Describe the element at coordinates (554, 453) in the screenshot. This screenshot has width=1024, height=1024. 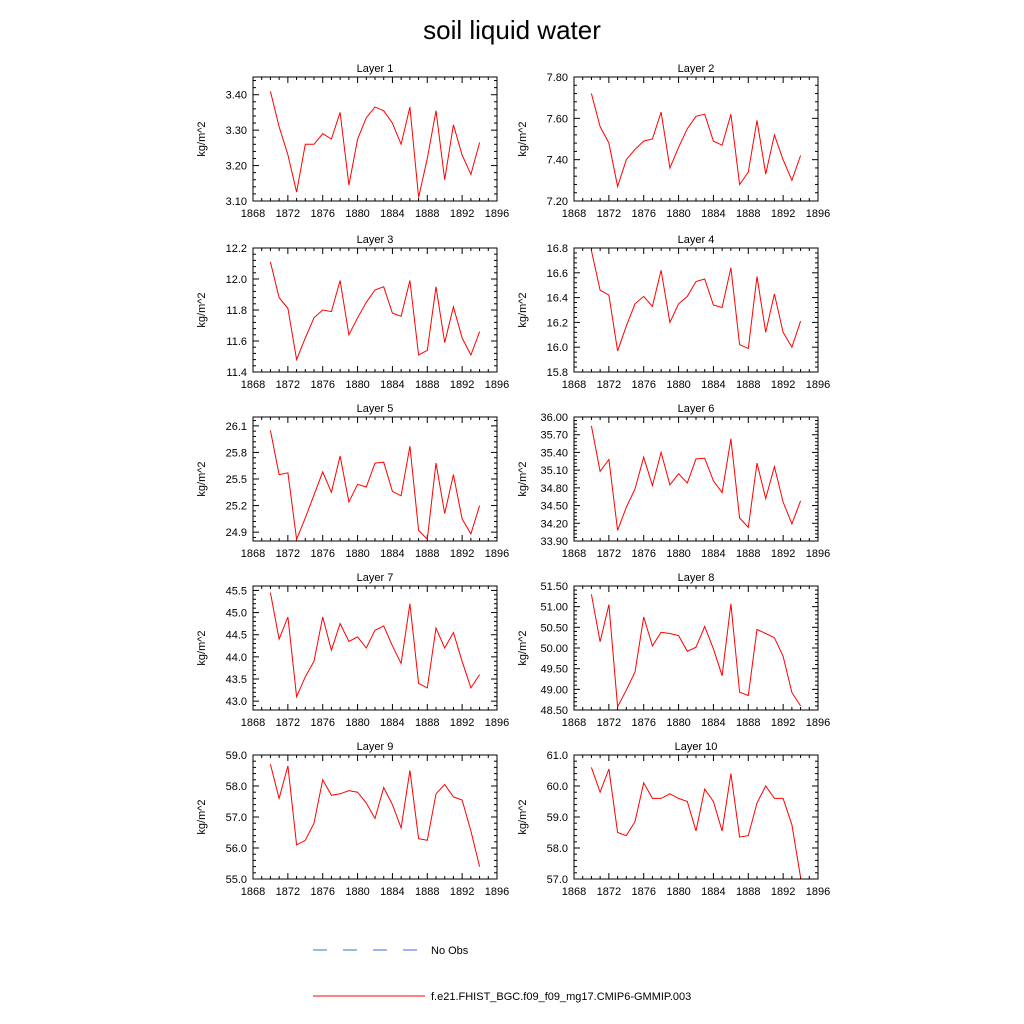
I see `y-tick-label: 35.40` at that location.